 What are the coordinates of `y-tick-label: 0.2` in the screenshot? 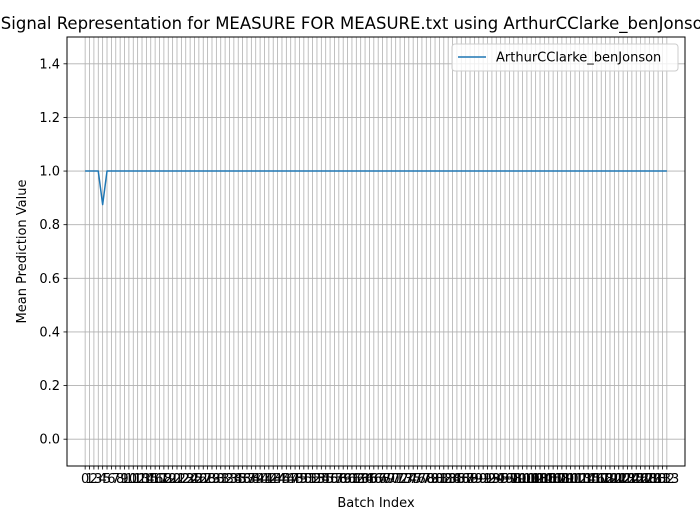 It's located at (49, 386).